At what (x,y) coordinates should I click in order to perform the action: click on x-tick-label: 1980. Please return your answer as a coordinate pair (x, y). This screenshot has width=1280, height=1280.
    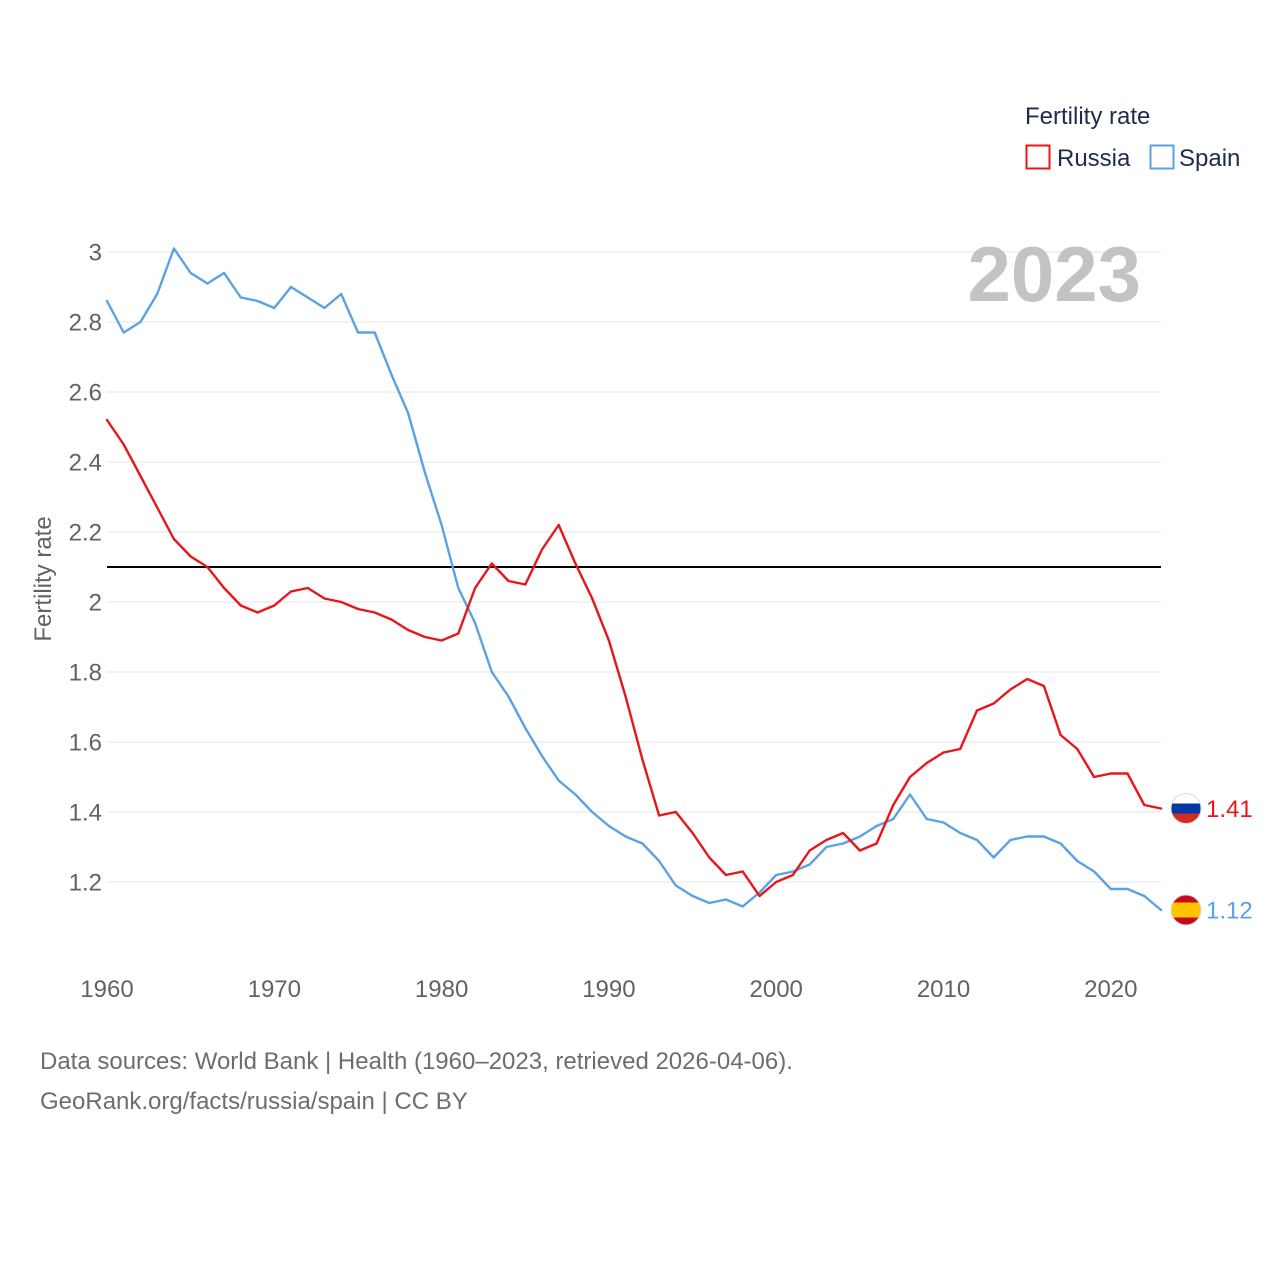
    Looking at the image, I should click on (441, 989).